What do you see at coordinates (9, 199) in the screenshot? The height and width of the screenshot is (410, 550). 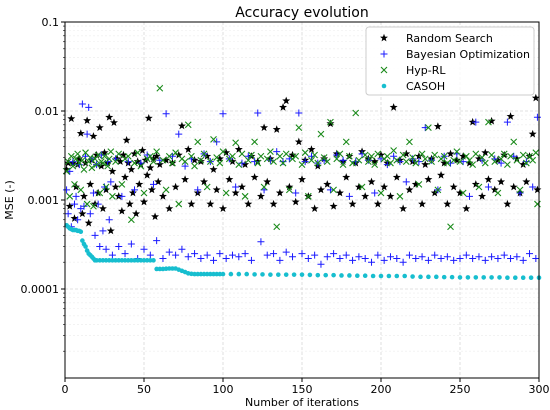 I see `y-axis-label: MSE (-)` at bounding box center [9, 199].